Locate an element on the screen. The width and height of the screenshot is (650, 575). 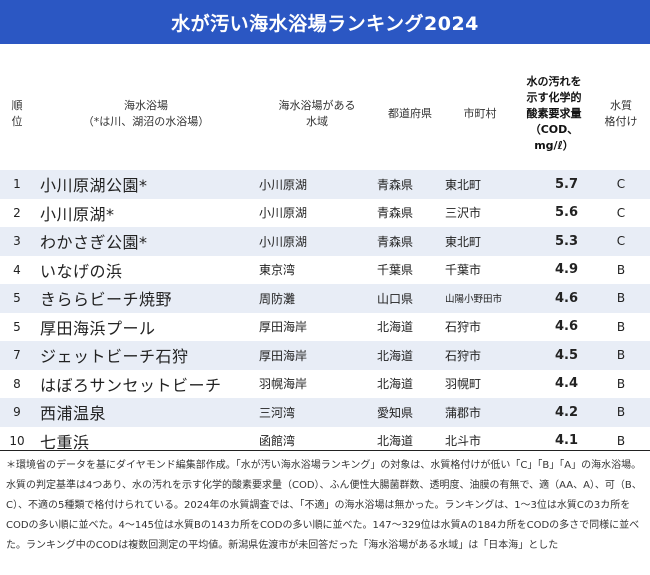
table-row: 1 小川原湖公園* 小川原湖 青森県 東北町 5.7 C is located at coordinates (325, 184).